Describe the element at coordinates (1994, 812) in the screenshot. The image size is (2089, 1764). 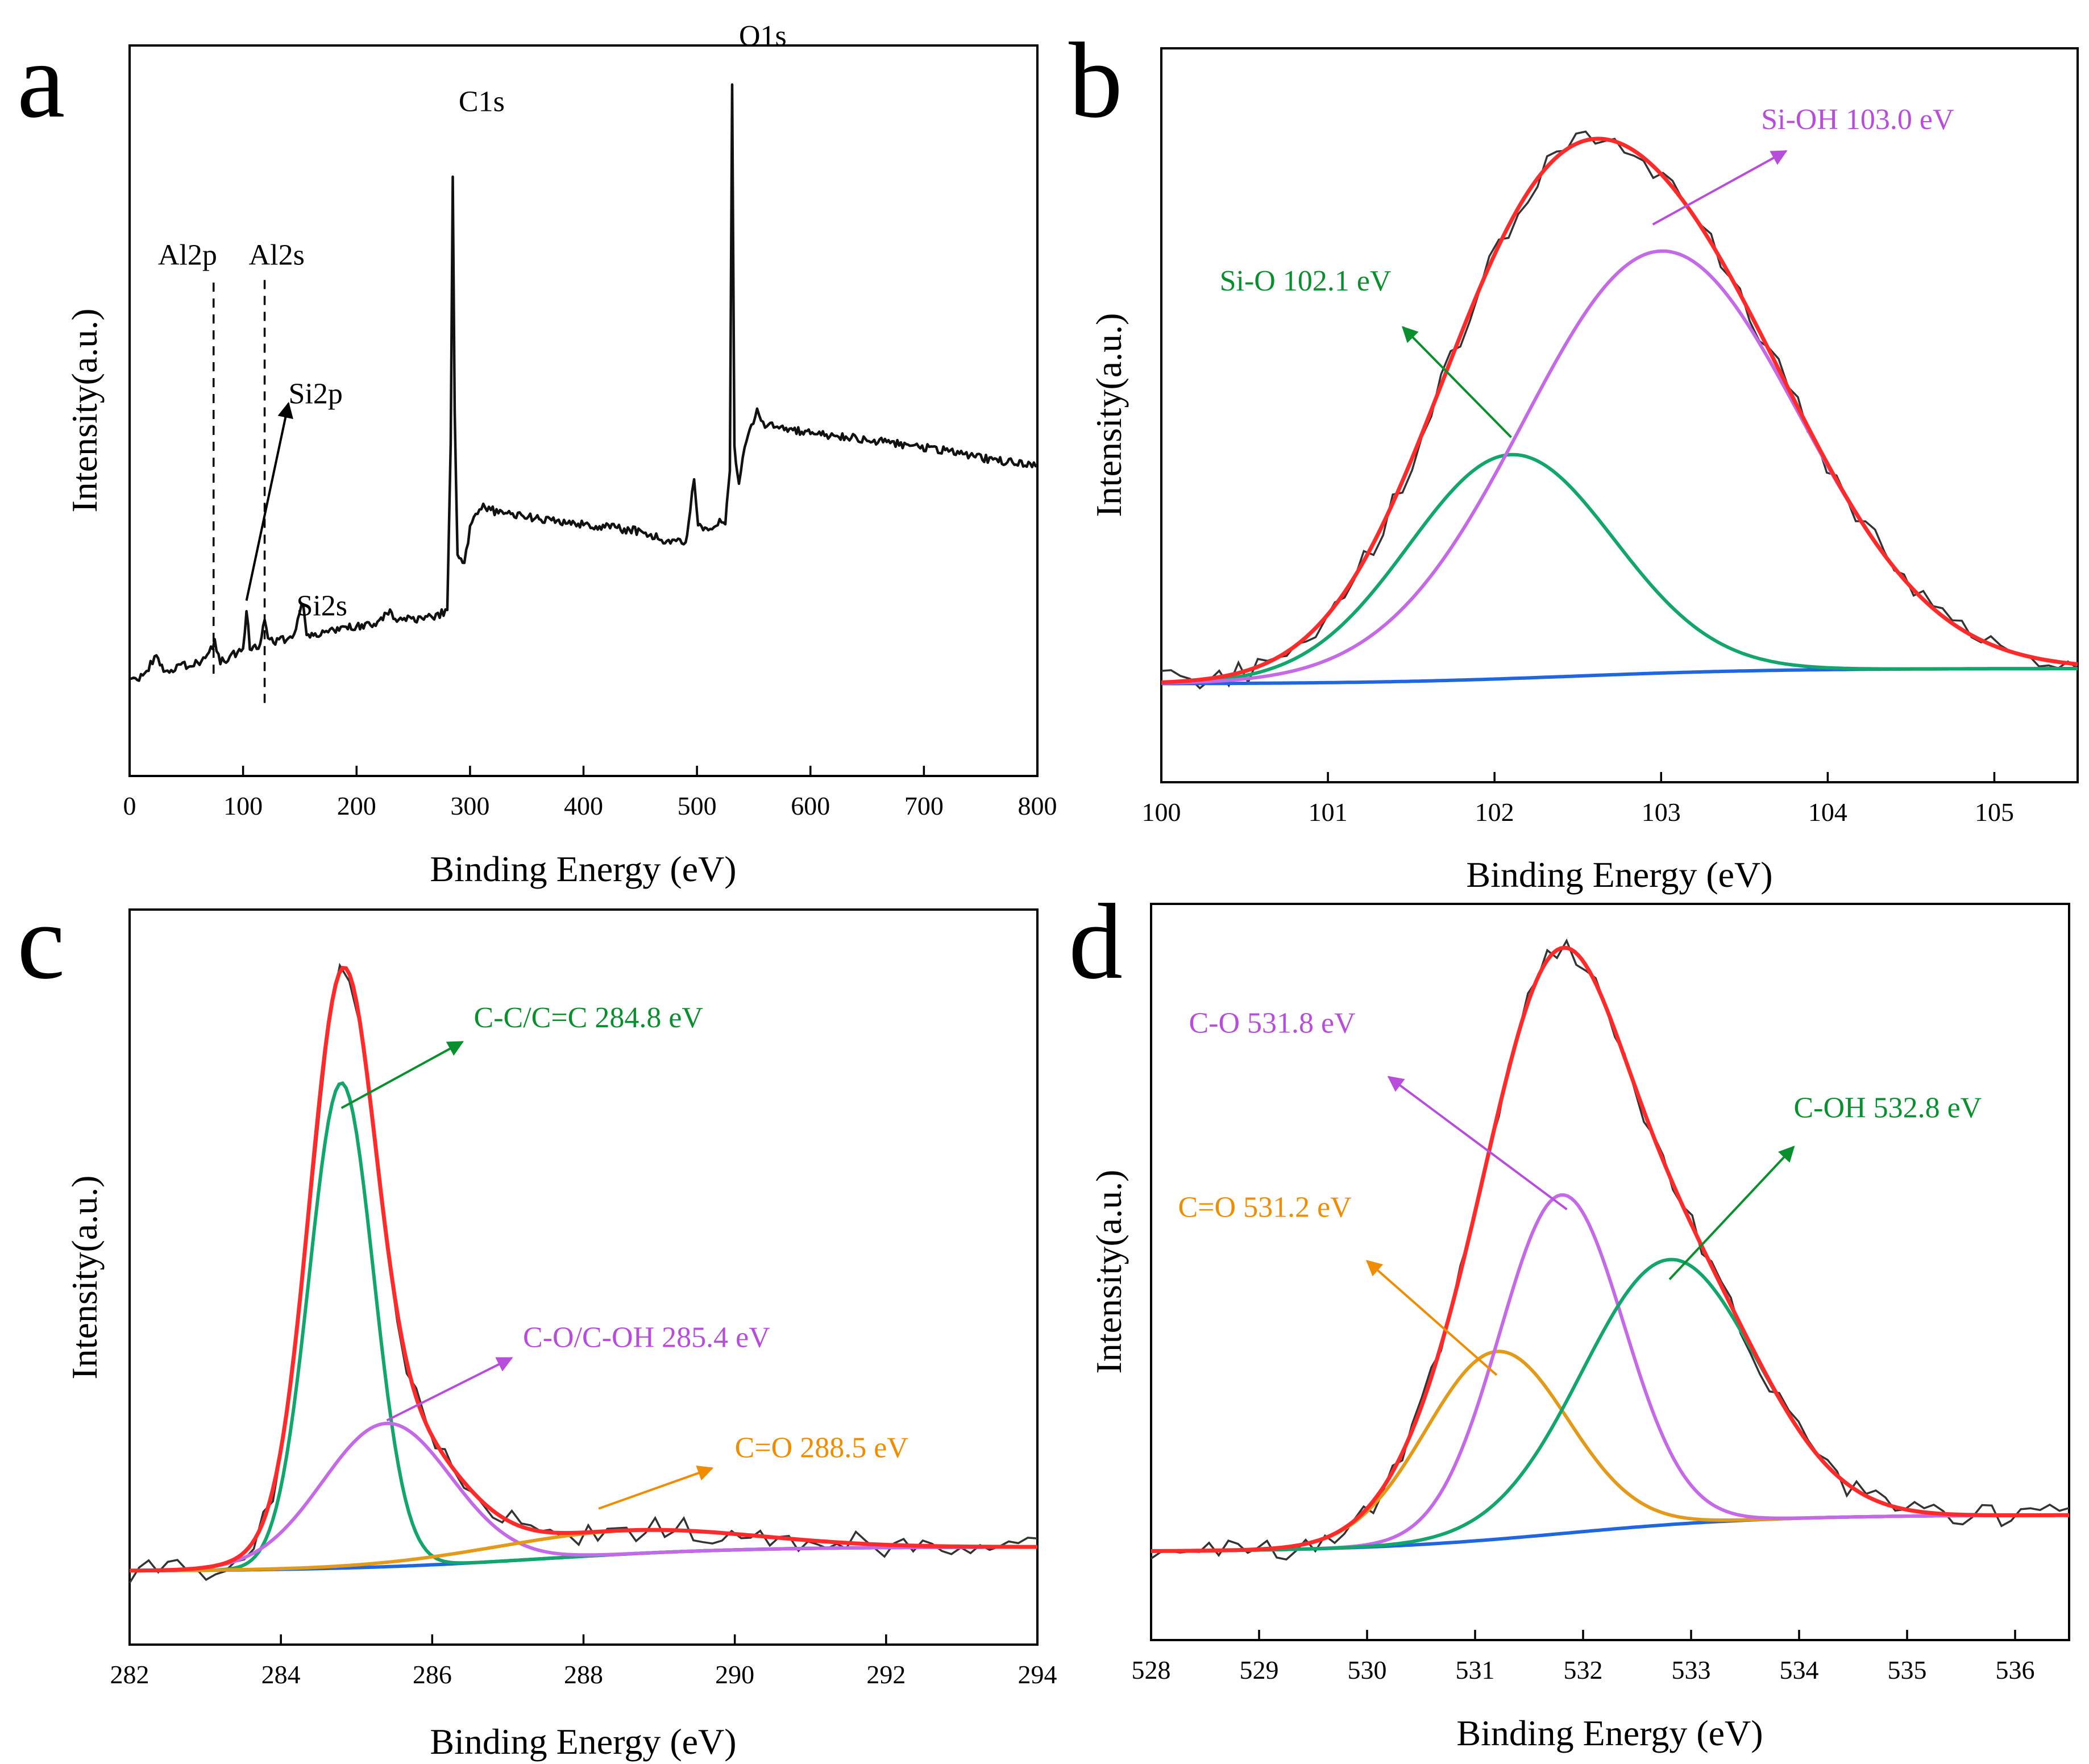
I see `x-tick-label-b: 105` at that location.